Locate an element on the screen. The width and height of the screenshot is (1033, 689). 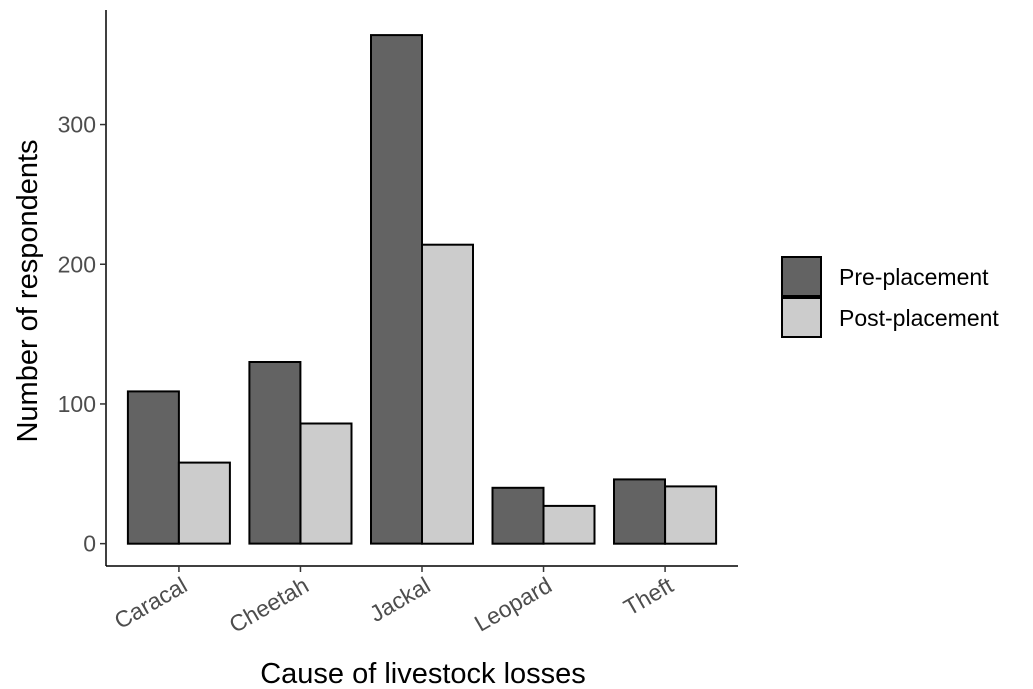
bar-leopard-post-placement is located at coordinates (569, 524).